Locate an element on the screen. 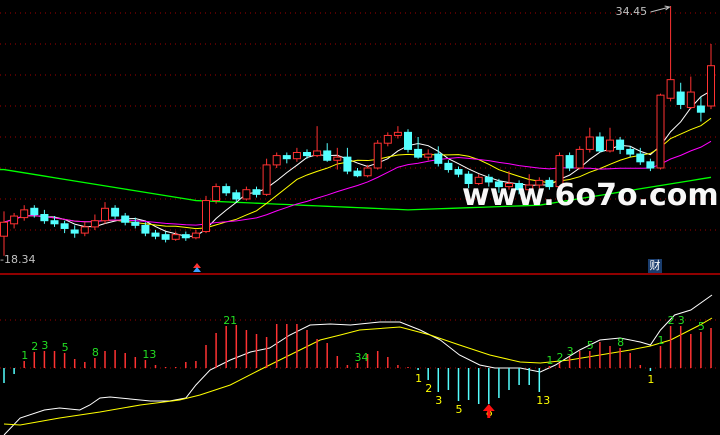  count-label: 21 is located at coordinates (230, 320).